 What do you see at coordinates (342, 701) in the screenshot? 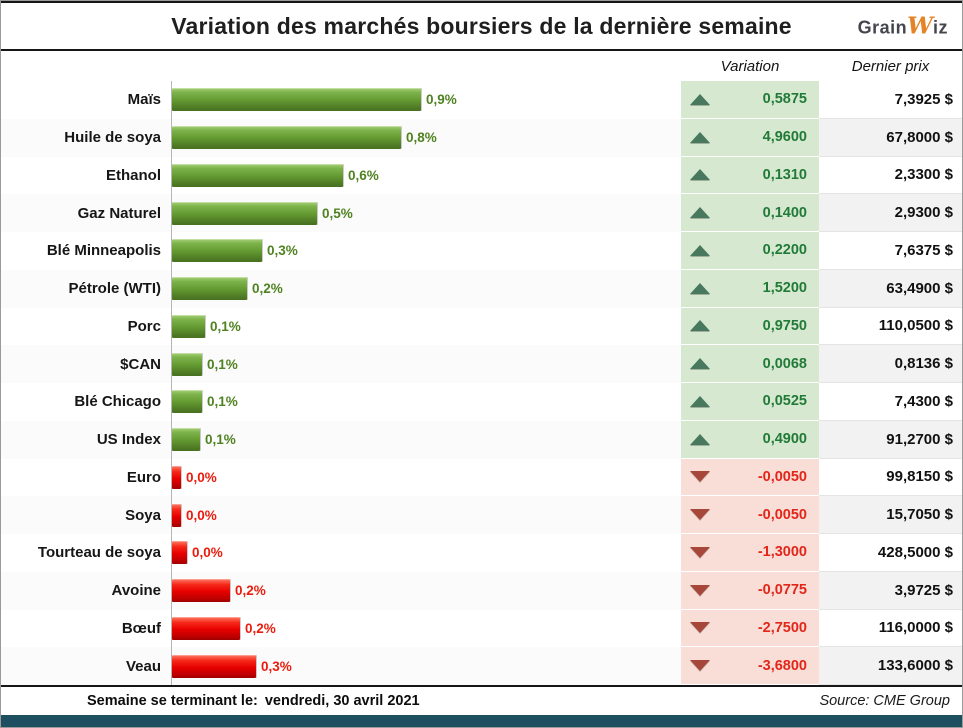
I see `week-ending-date: vendredi, 30 avril 2021` at bounding box center [342, 701].